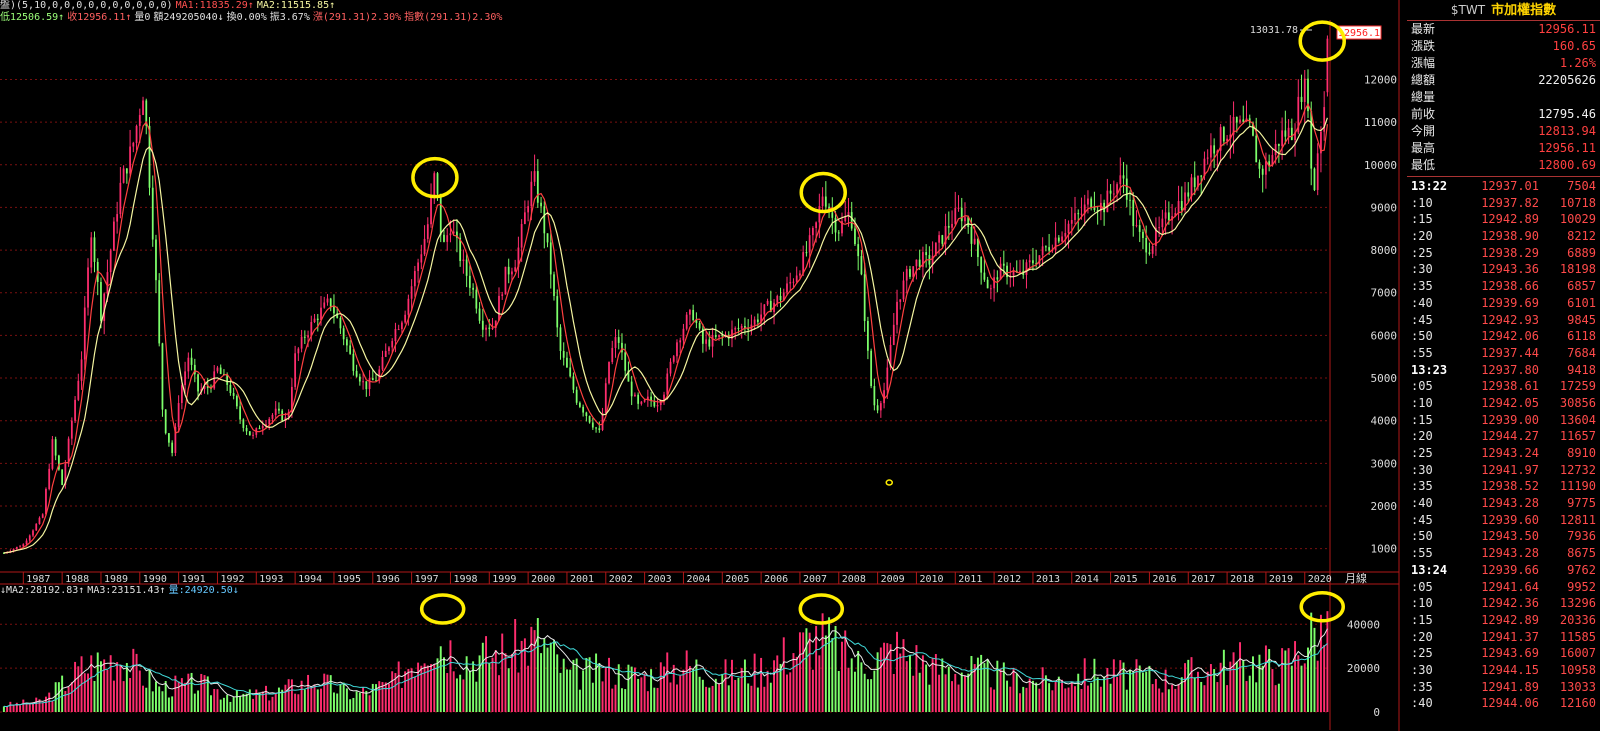 This screenshot has width=1600, height=731. What do you see at coordinates (1503, 587) in the screenshot?
I see `tick-row: :05 12941.64 9952` at bounding box center [1503, 587].